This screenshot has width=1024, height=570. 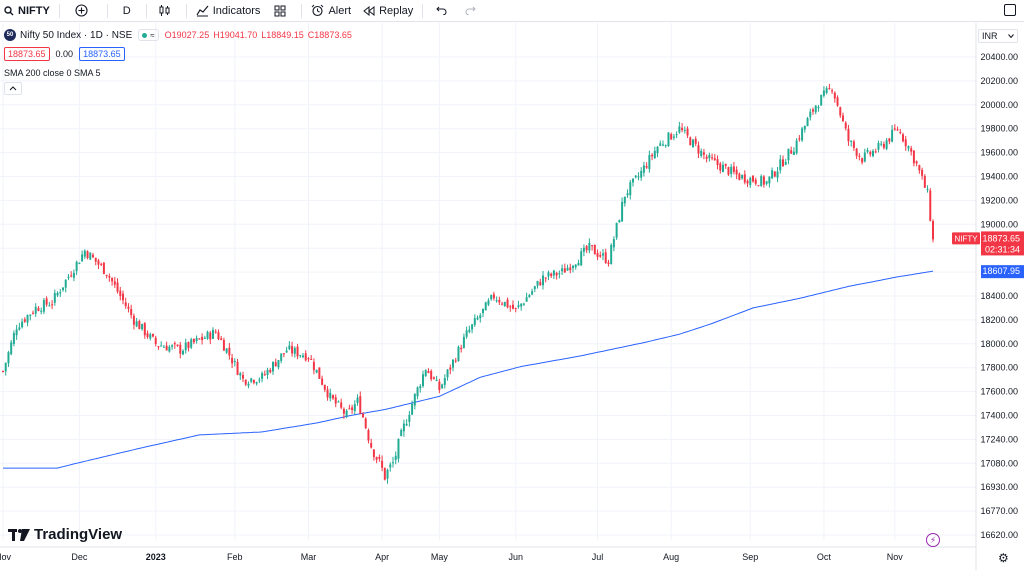 I want to click on lightning-icon: ⚡, so click(x=933, y=540).